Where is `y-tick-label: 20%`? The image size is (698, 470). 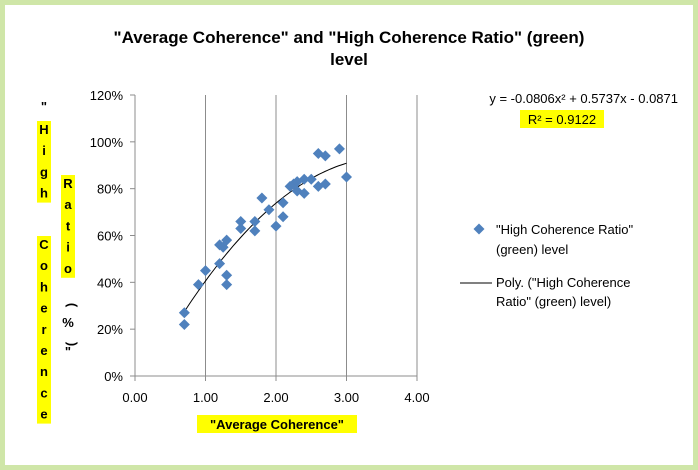
y-tick-label: 20% is located at coordinates (110, 329).